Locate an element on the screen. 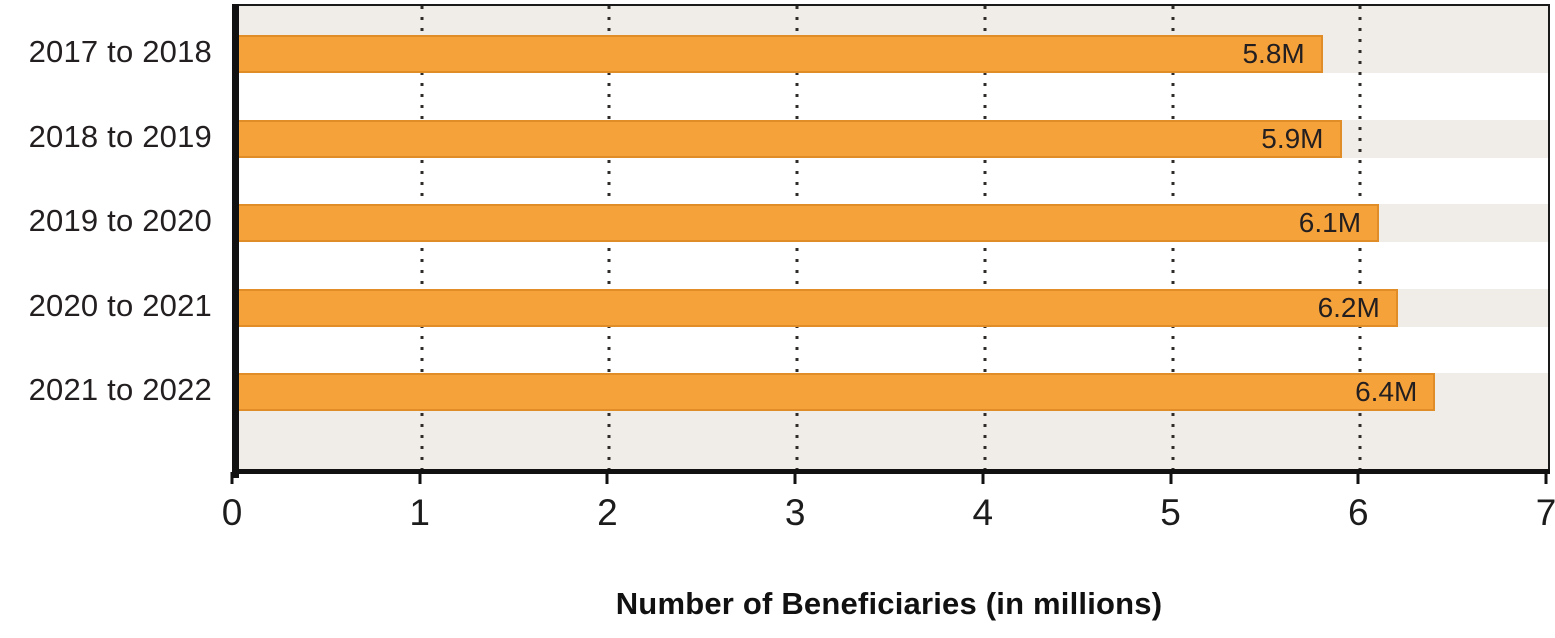 This screenshot has height=638, width=1555. x-tick-label: 1 is located at coordinates (419, 512).